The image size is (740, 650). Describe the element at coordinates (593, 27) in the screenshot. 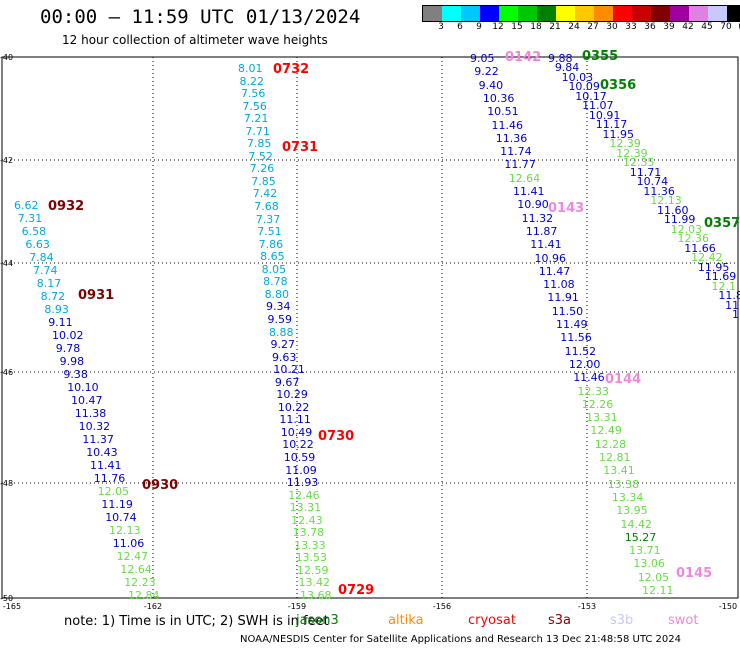

I see `colorbar-label: 27` at that location.